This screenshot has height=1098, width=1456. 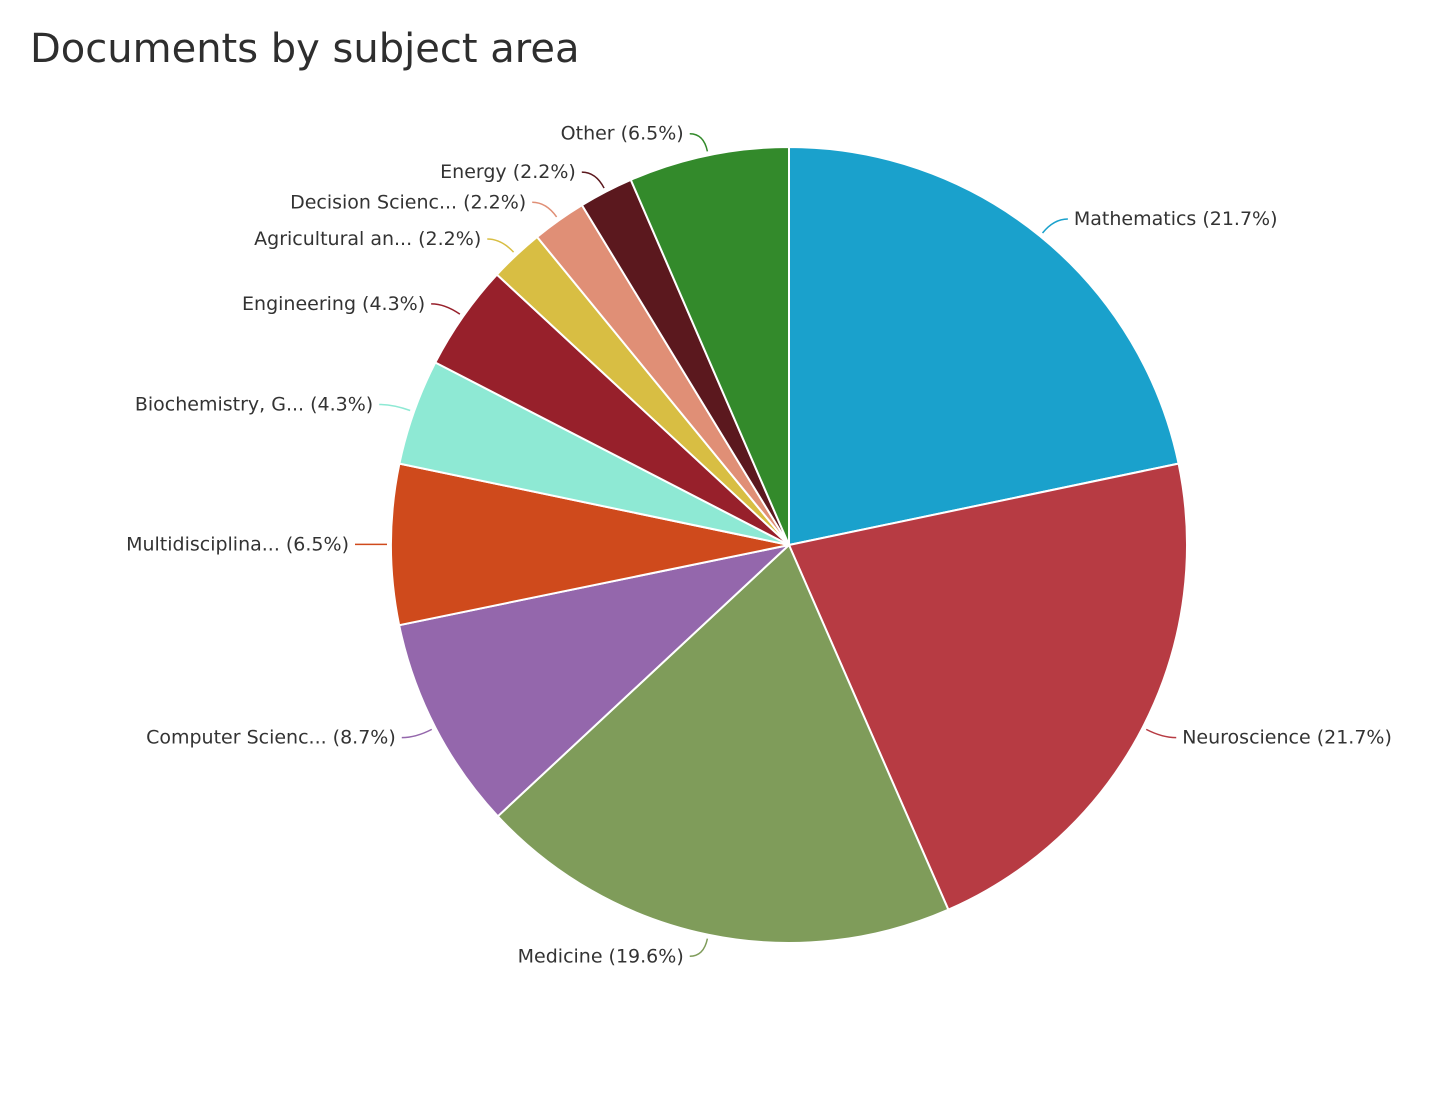 What do you see at coordinates (304, 49) in the screenshot?
I see `chart-title: Documents by subject area` at bounding box center [304, 49].